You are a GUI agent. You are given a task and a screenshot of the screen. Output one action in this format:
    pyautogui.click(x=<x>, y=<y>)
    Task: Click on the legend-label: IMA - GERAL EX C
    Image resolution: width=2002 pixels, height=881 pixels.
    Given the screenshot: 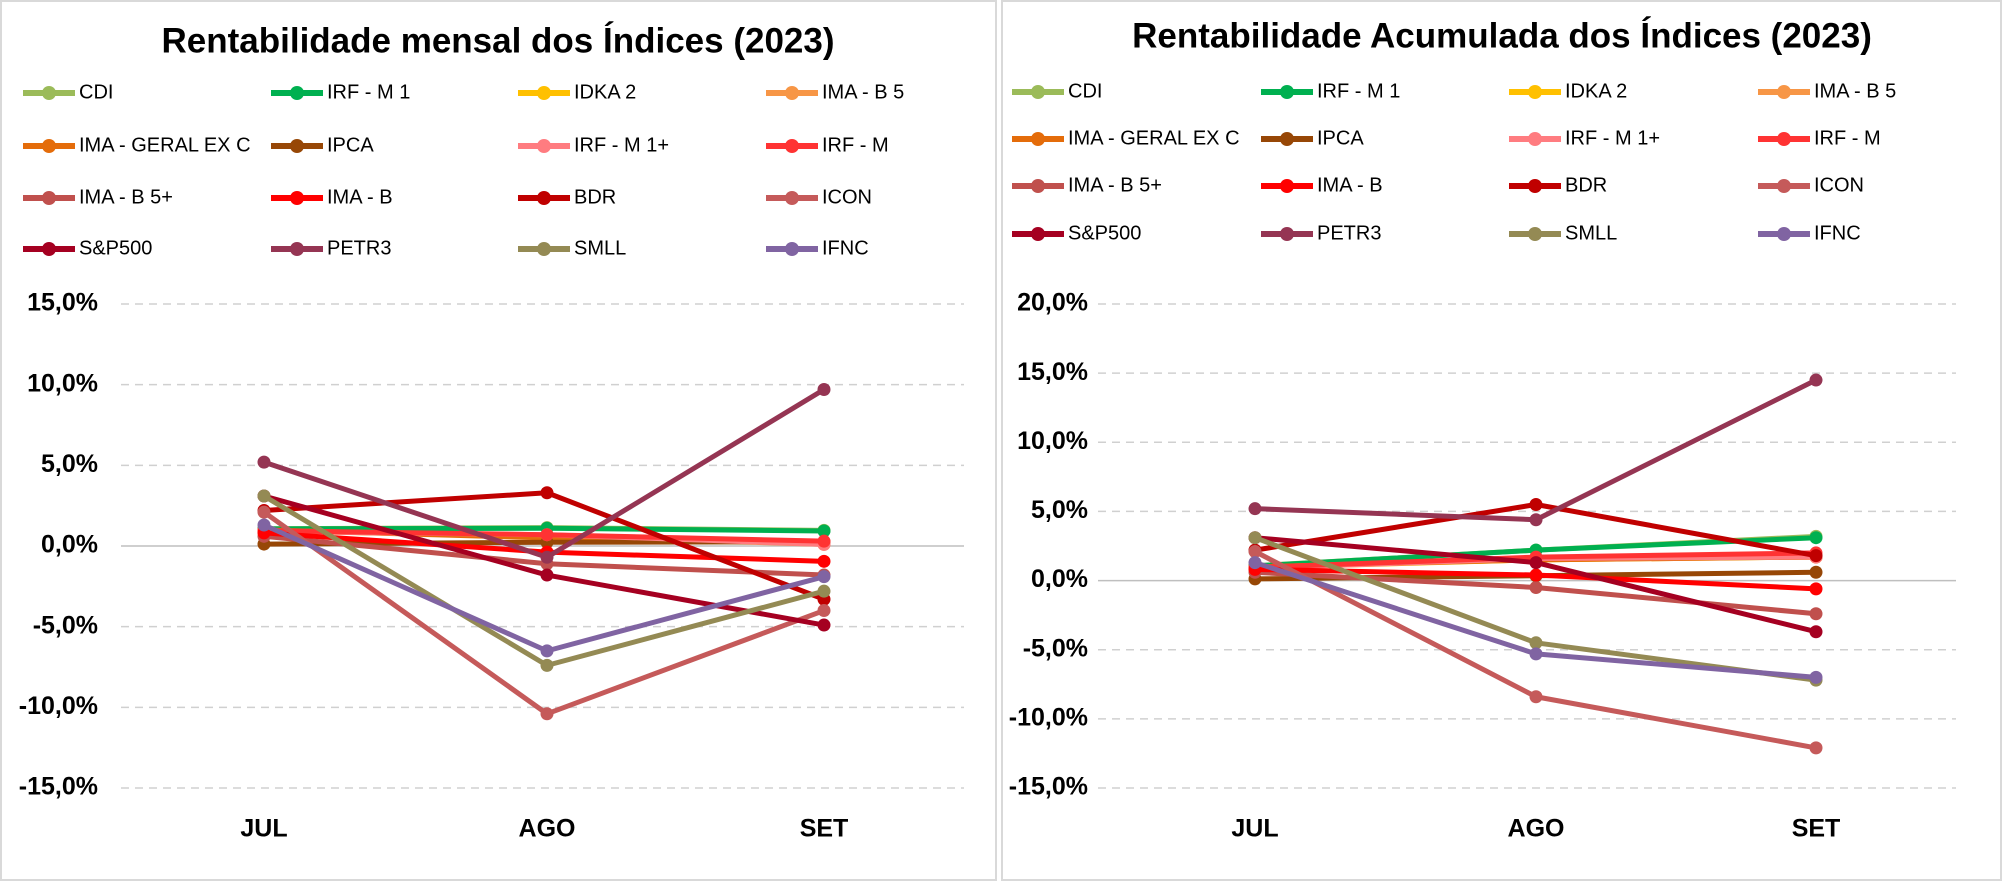 What is the action you would take?
    pyautogui.click(x=165, y=145)
    